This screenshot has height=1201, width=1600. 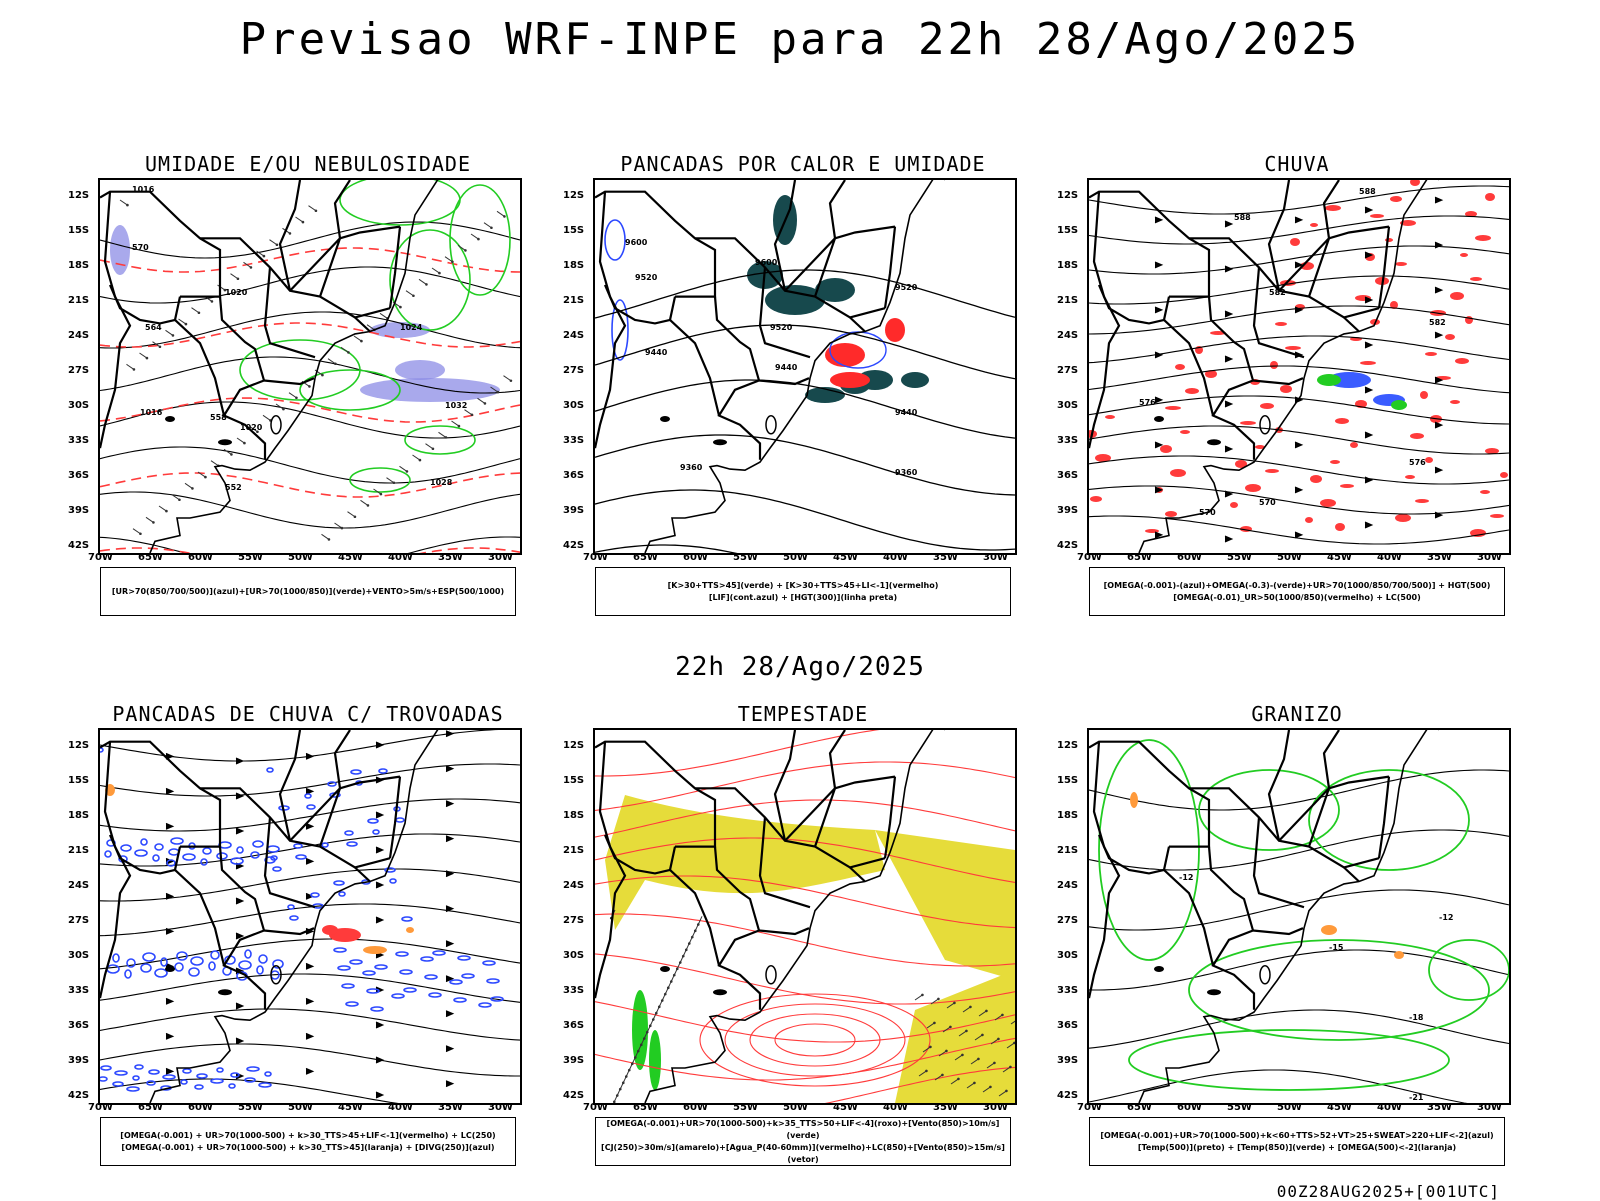 I want to click on contour-label: 552, so click(x=233, y=487).